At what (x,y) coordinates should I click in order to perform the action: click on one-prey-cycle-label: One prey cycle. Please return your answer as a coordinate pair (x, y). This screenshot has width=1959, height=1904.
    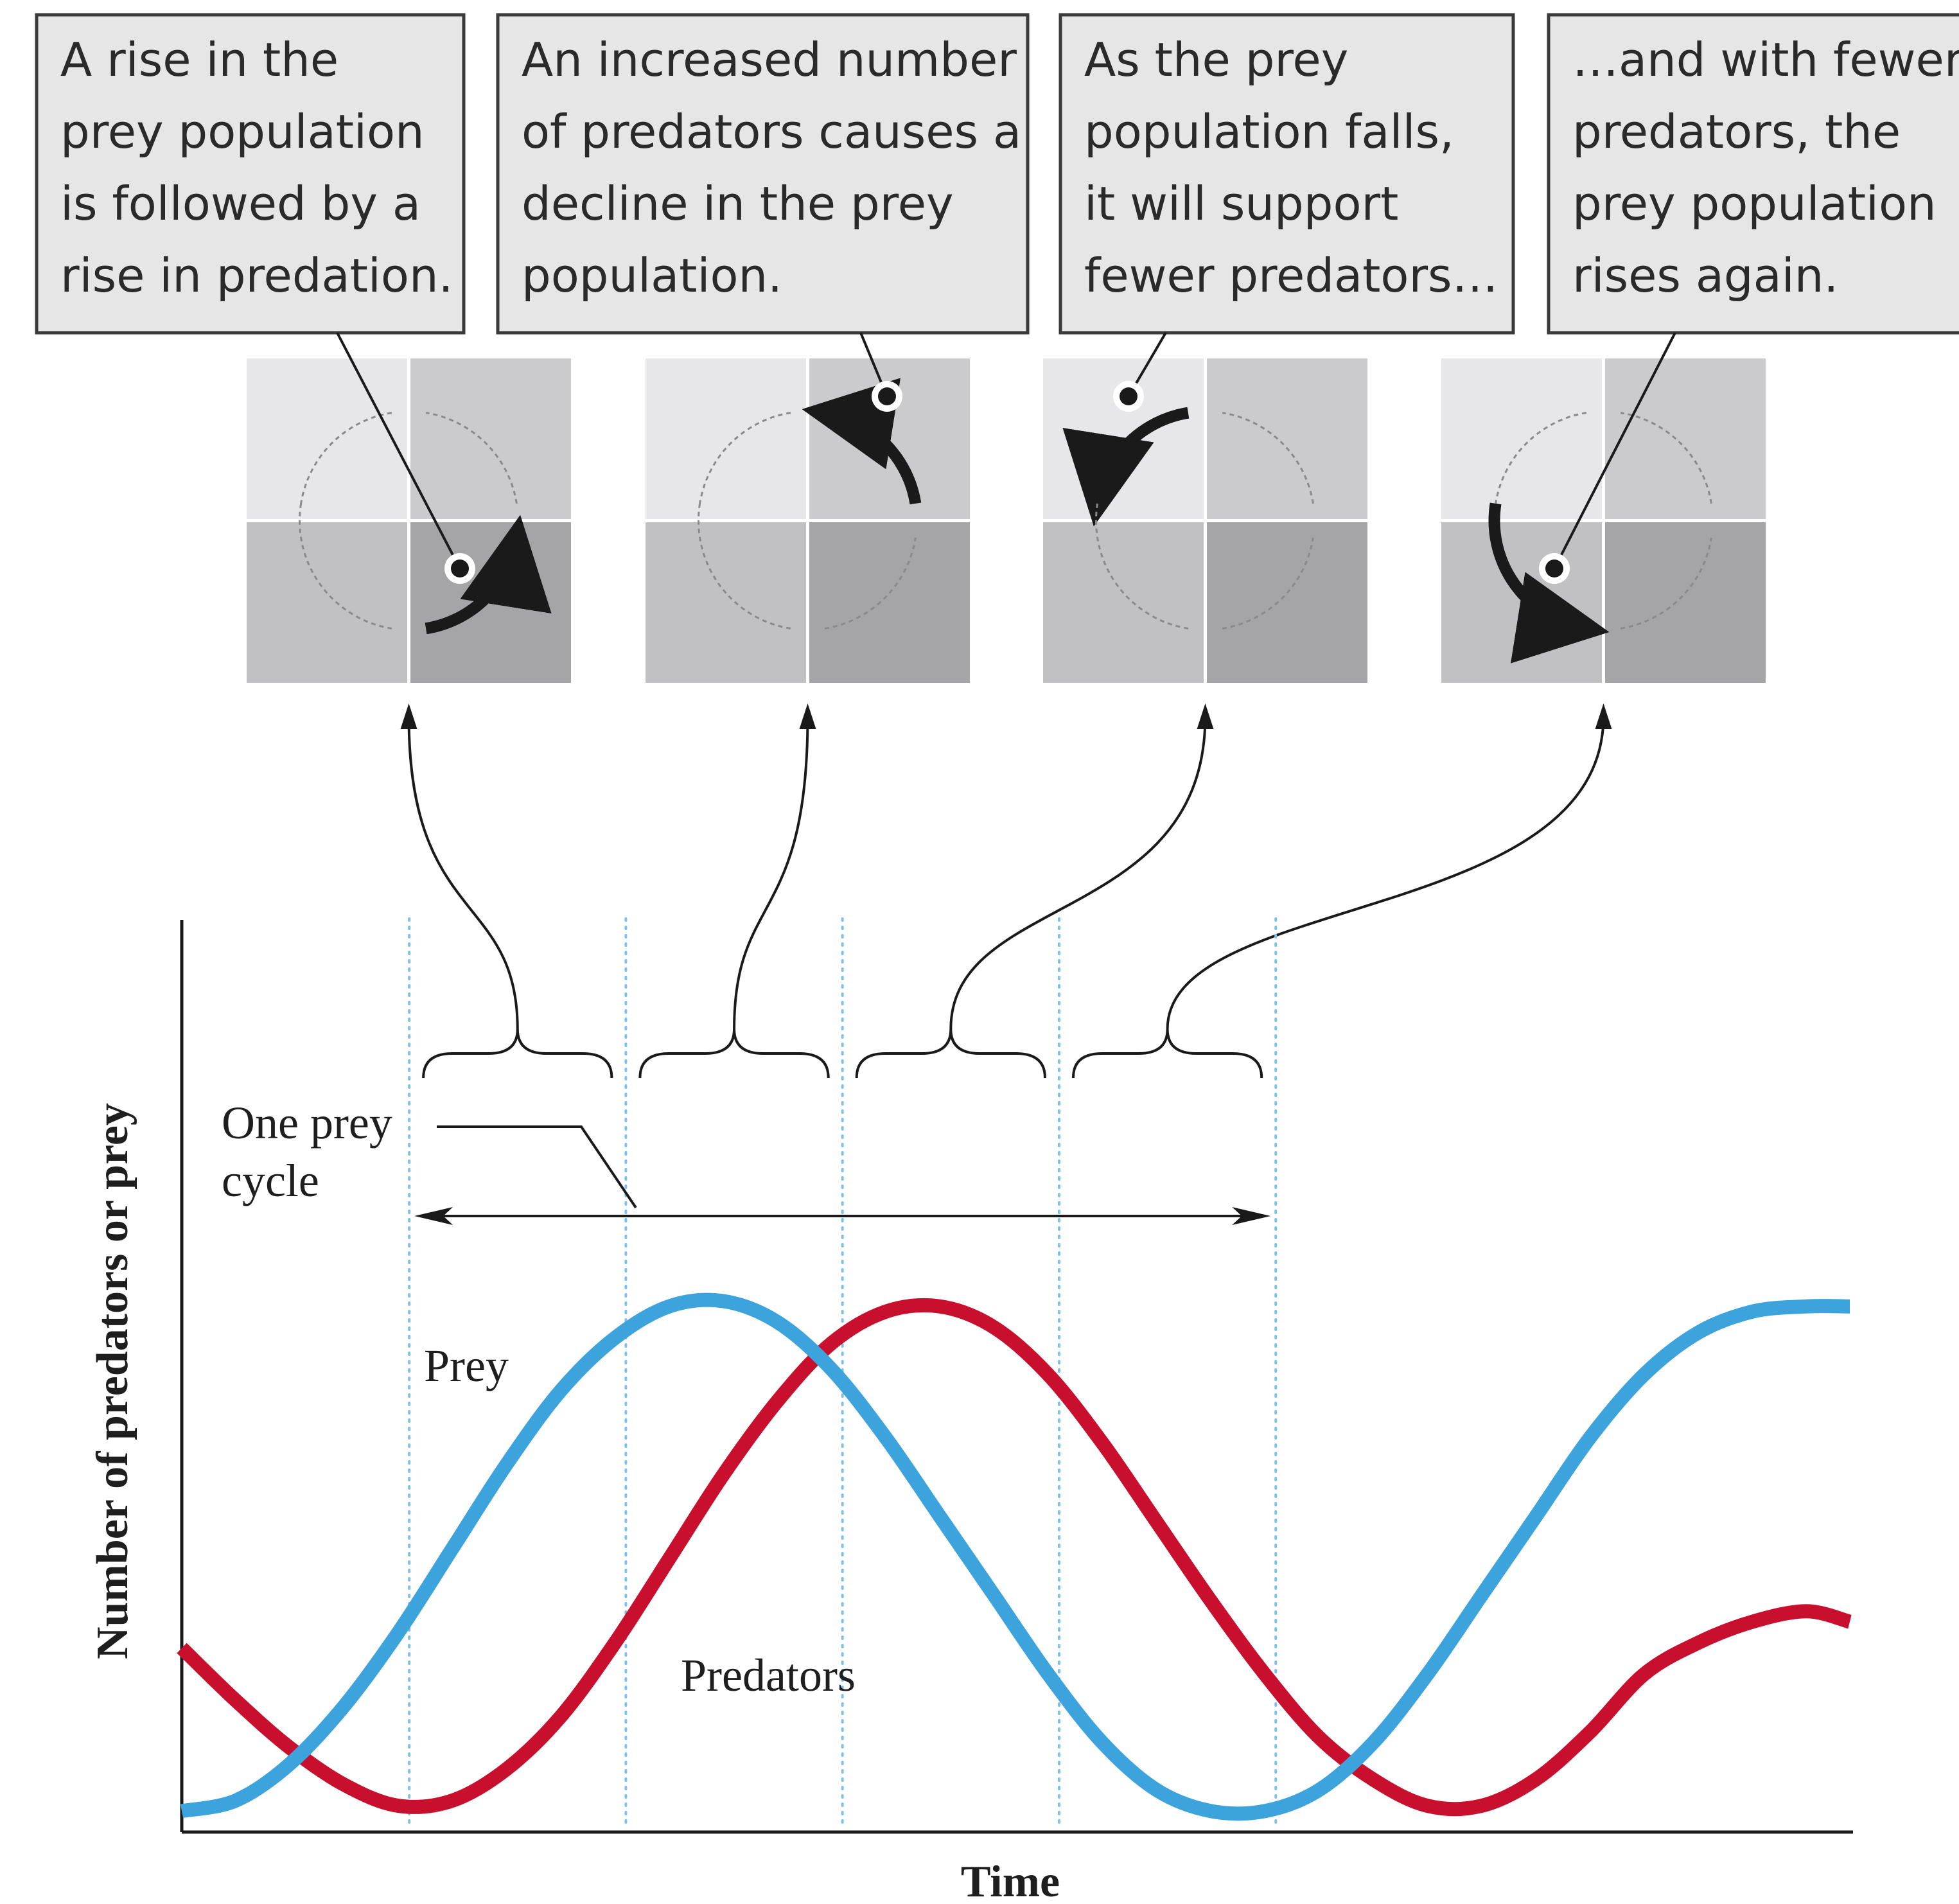
    Looking at the image, I should click on (313, 1151).